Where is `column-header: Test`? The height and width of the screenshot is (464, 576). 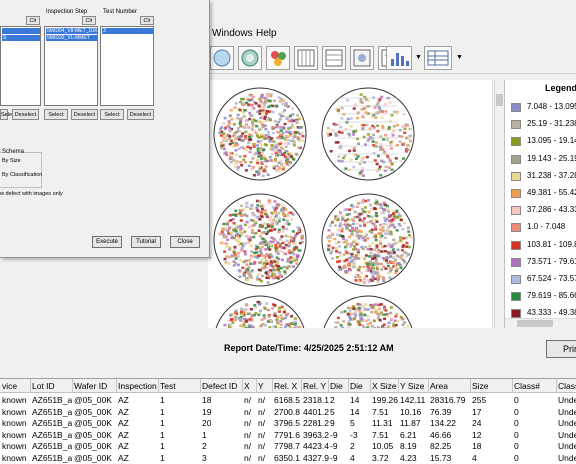
column-header: Test is located at coordinates (168, 386).